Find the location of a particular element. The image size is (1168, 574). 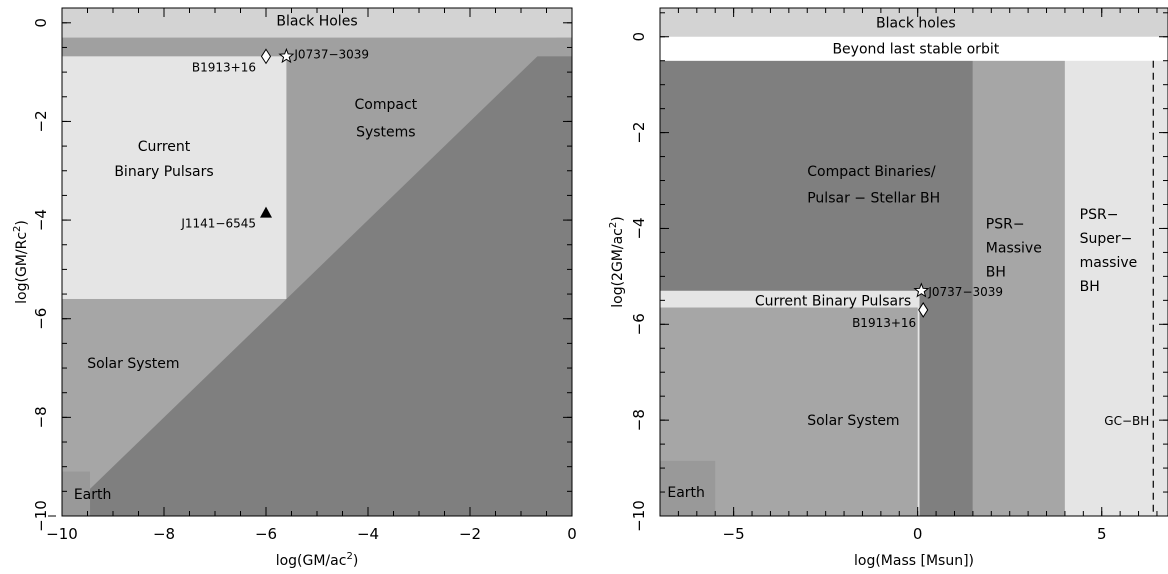

psr-supermassive-label: BH is located at coordinates (1090, 287).